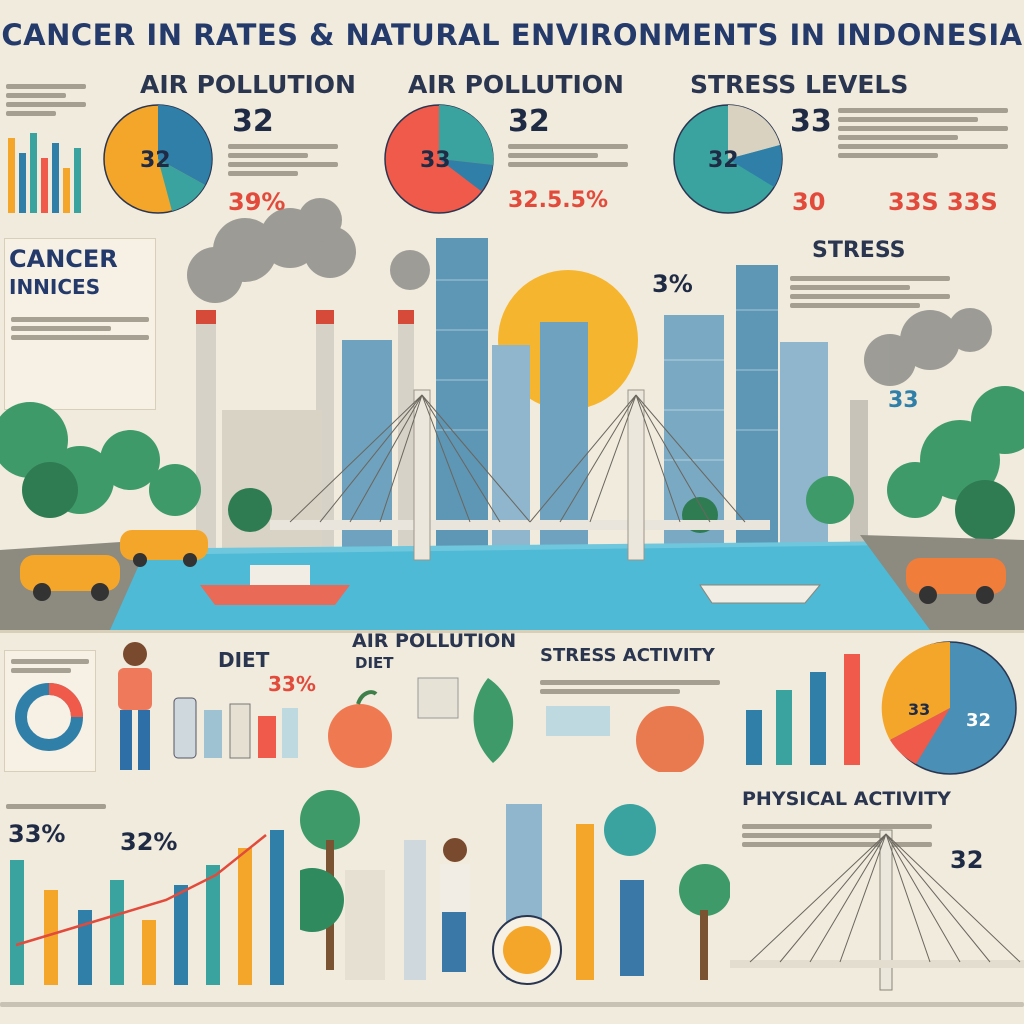 This screenshot has height=1024, width=1024. I want to click on park-people-scene, so click(515, 887).